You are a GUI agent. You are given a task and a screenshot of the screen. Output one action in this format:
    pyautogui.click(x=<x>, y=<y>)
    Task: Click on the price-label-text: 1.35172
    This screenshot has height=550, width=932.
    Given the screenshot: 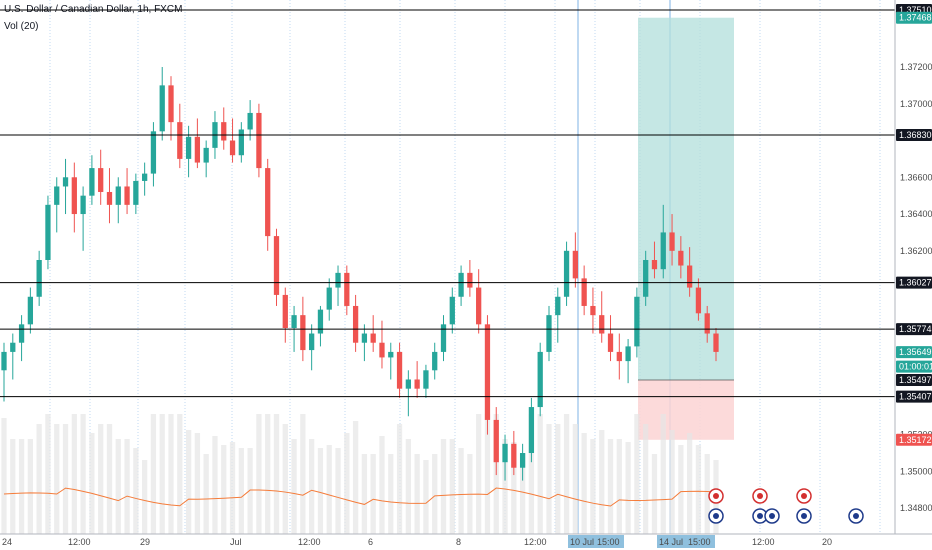 What is the action you would take?
    pyautogui.click(x=915, y=440)
    